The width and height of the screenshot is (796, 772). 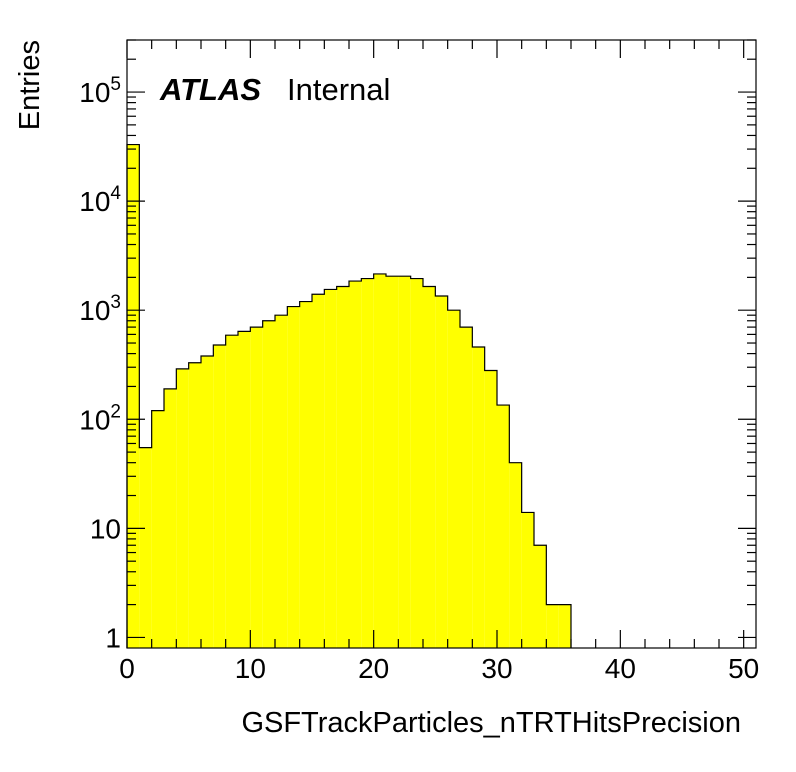 What do you see at coordinates (210, 89) in the screenshot?
I see `atlas-label: ATLAS` at bounding box center [210, 89].